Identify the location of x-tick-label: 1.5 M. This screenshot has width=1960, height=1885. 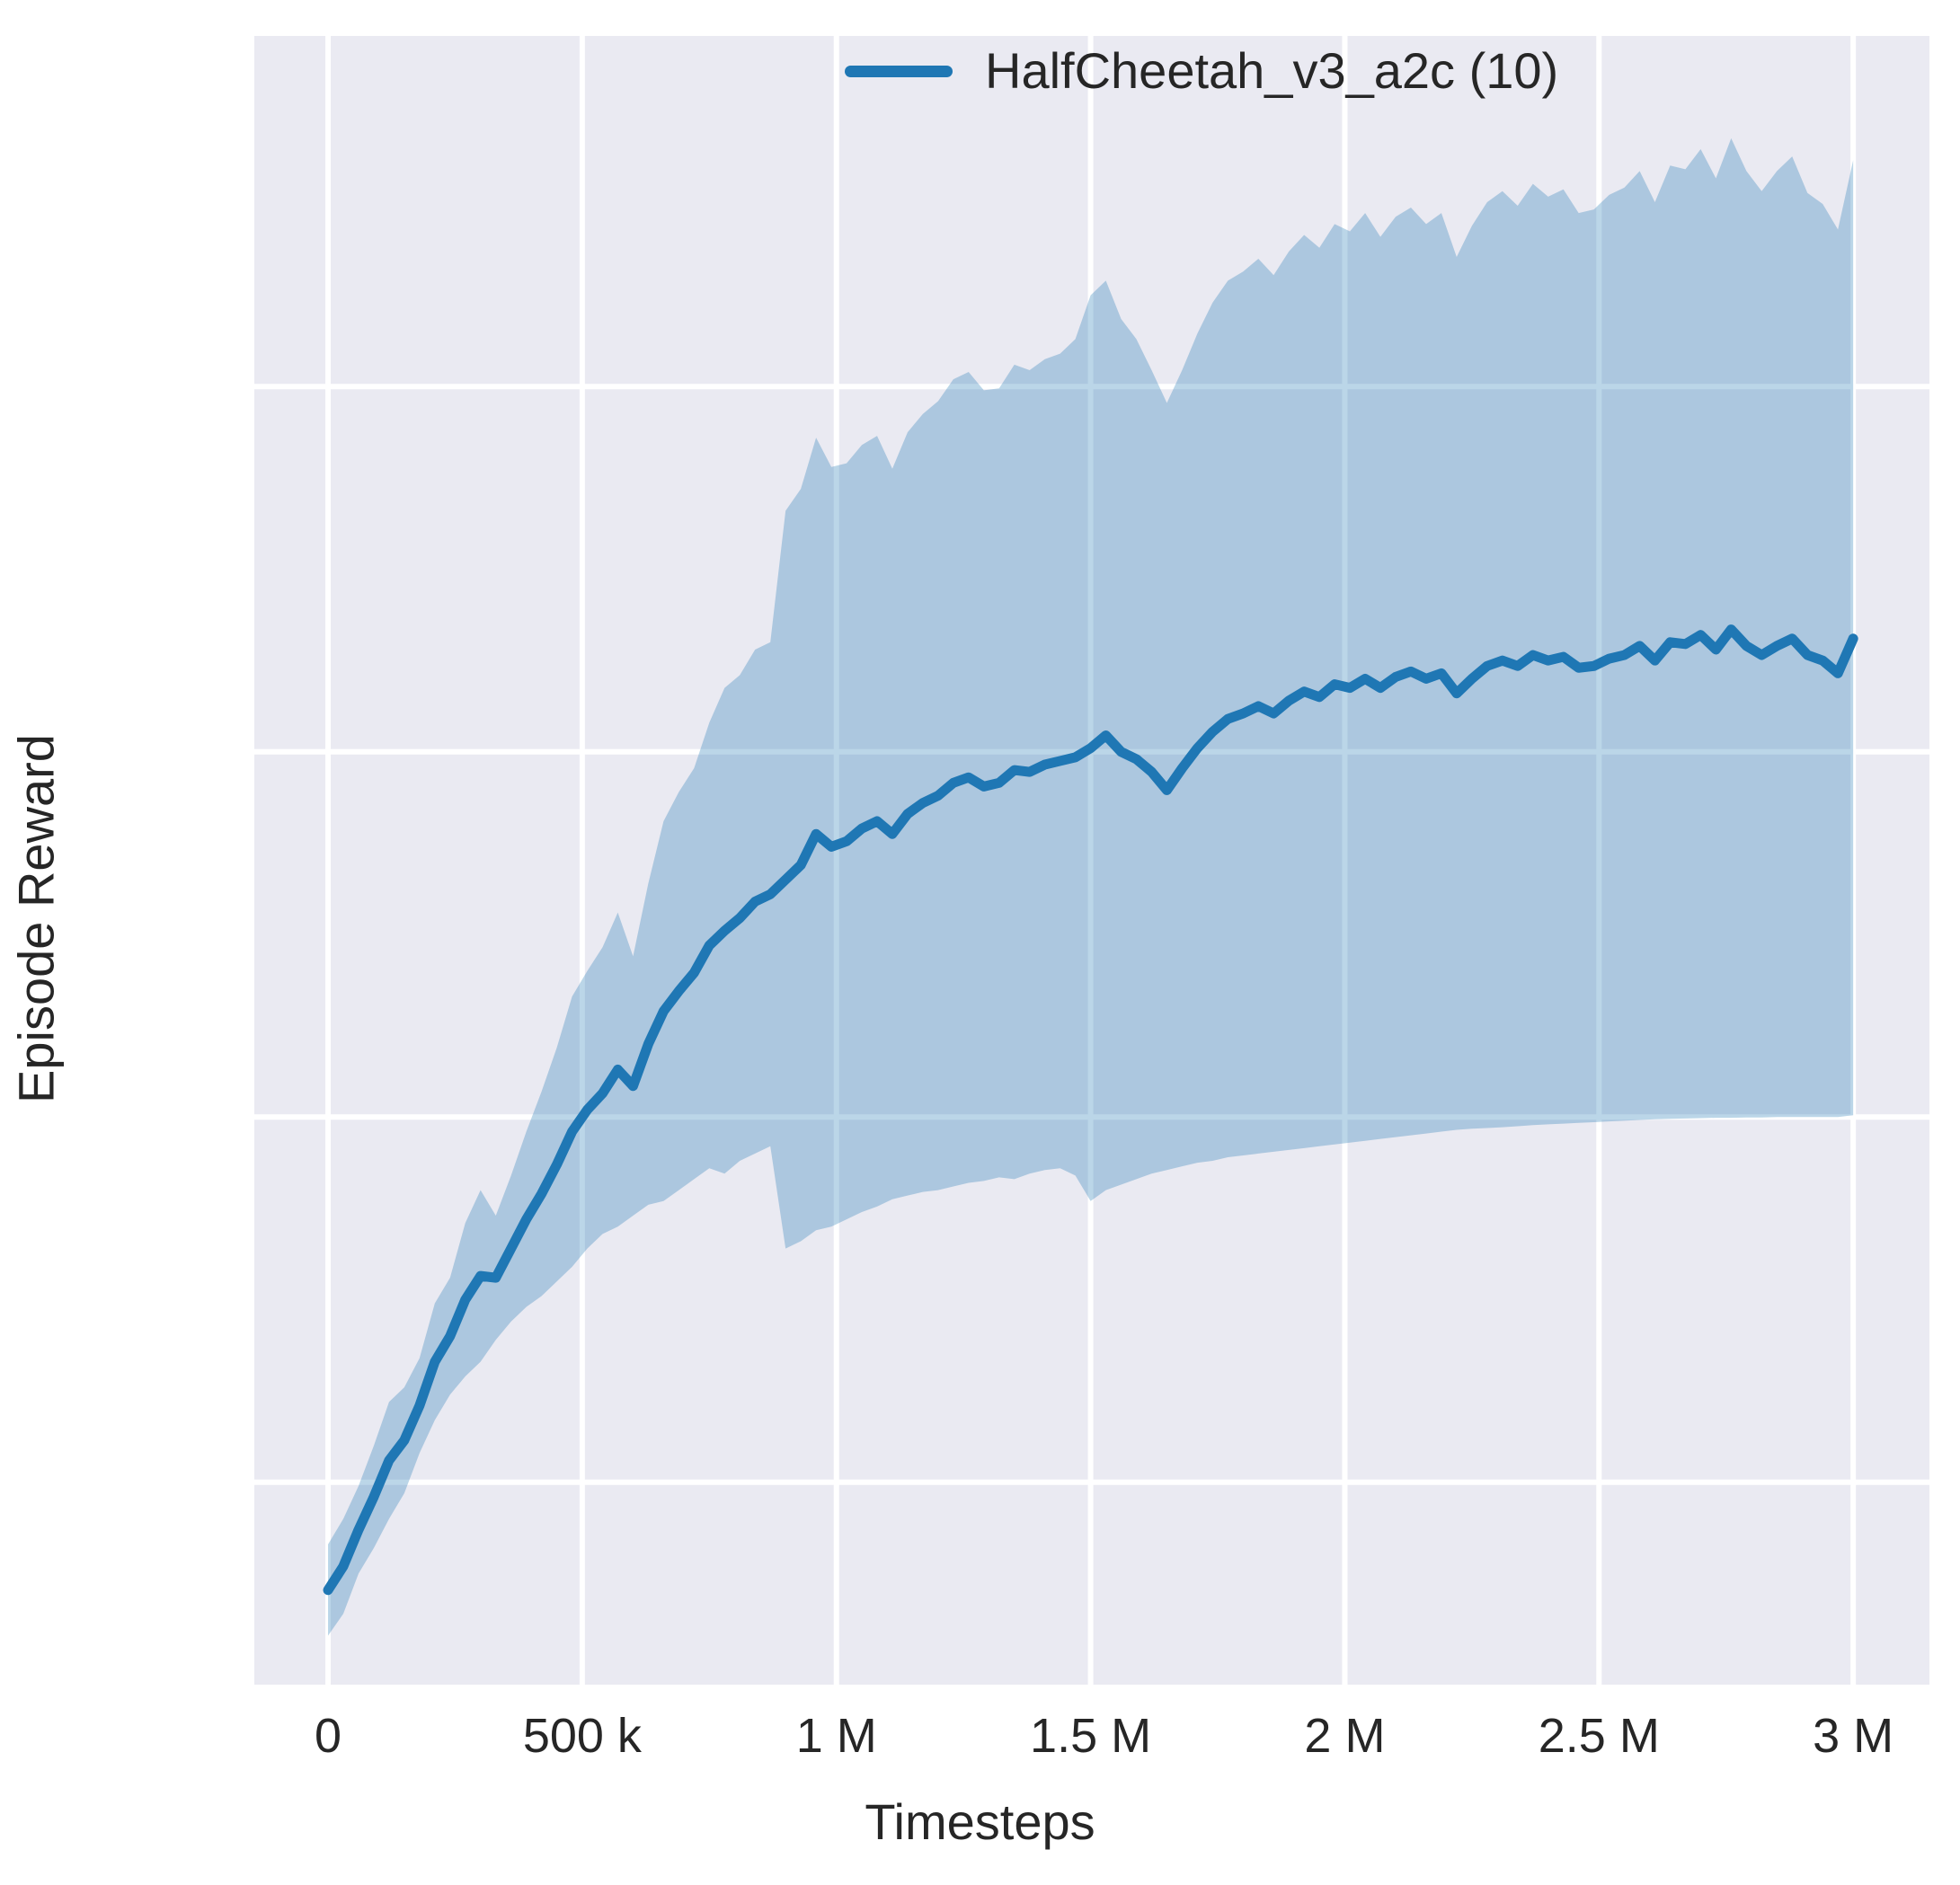
(1091, 1736).